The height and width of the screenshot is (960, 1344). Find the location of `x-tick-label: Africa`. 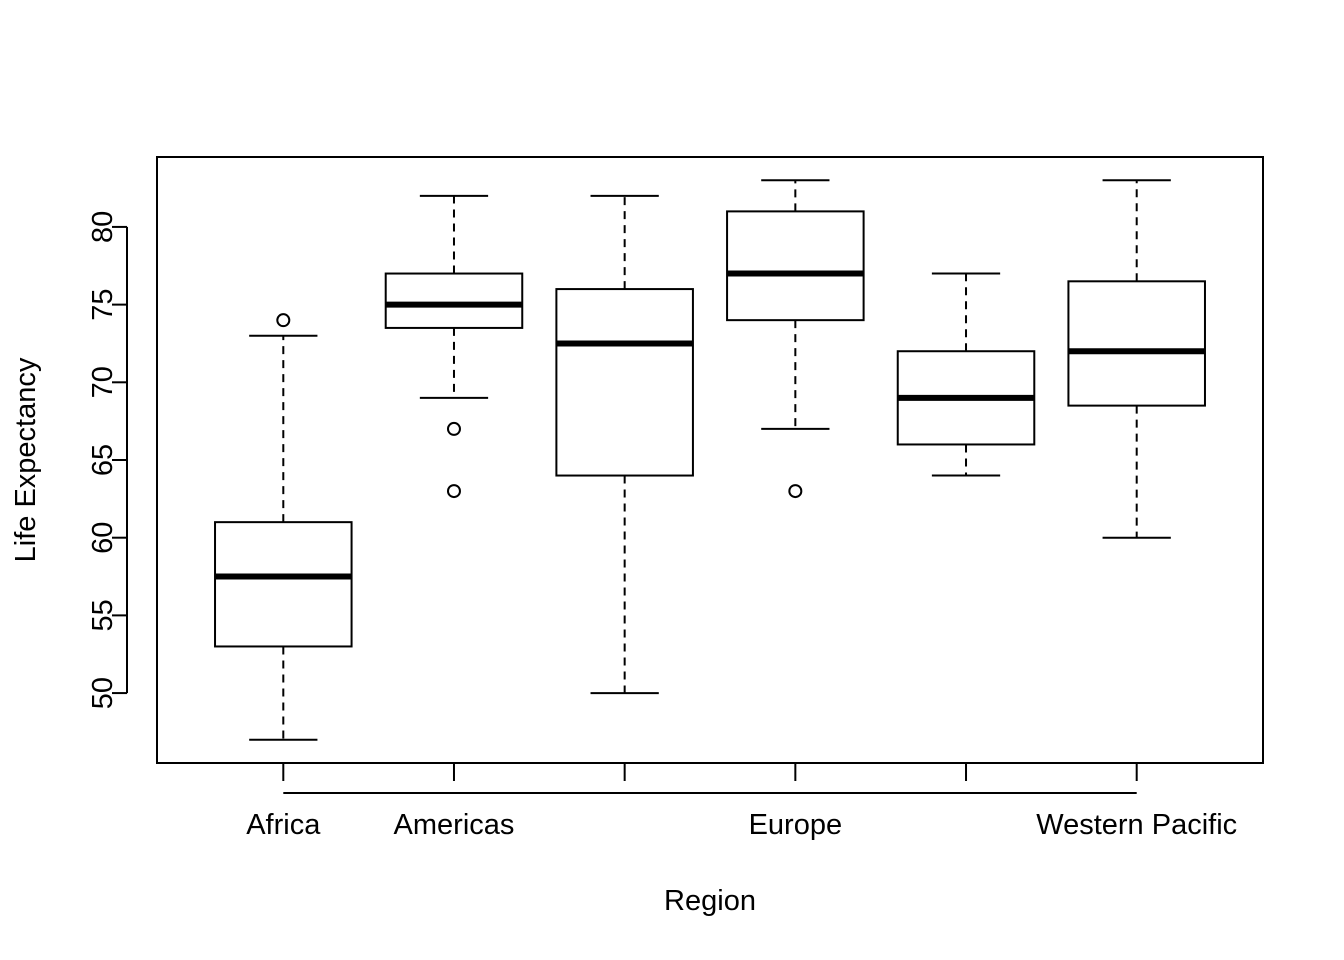

x-tick-label: Africa is located at coordinates (283, 825).